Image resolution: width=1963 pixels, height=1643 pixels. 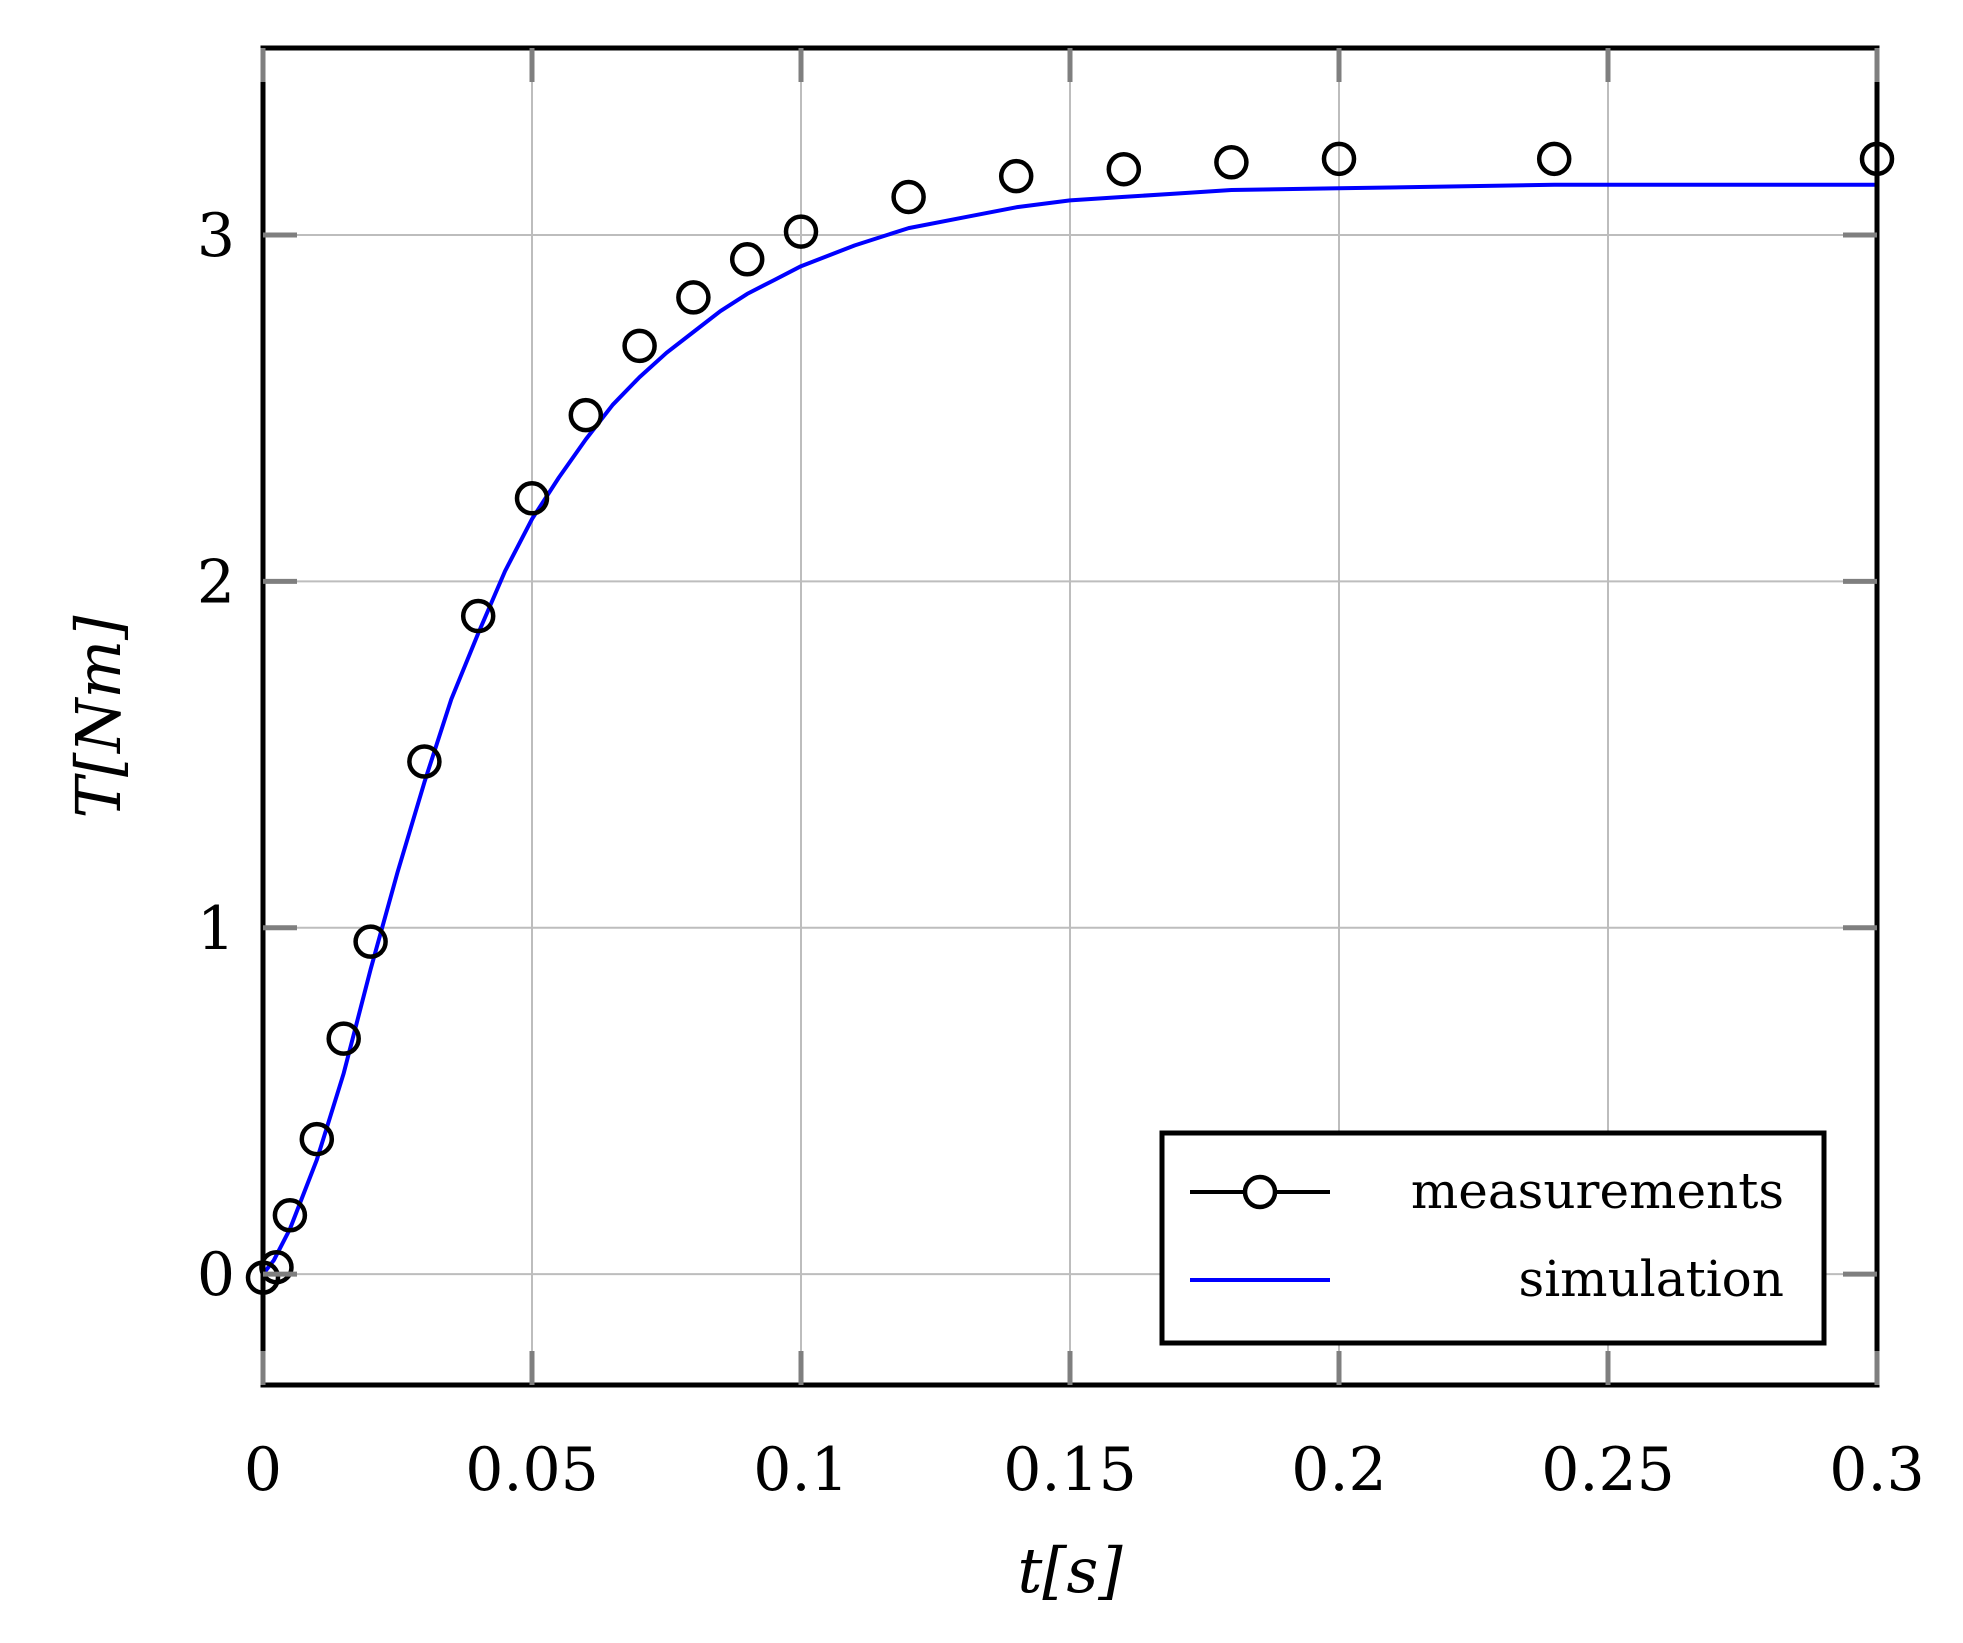 I want to click on legend-measurements-label: measurements, so click(x=1597, y=1191).